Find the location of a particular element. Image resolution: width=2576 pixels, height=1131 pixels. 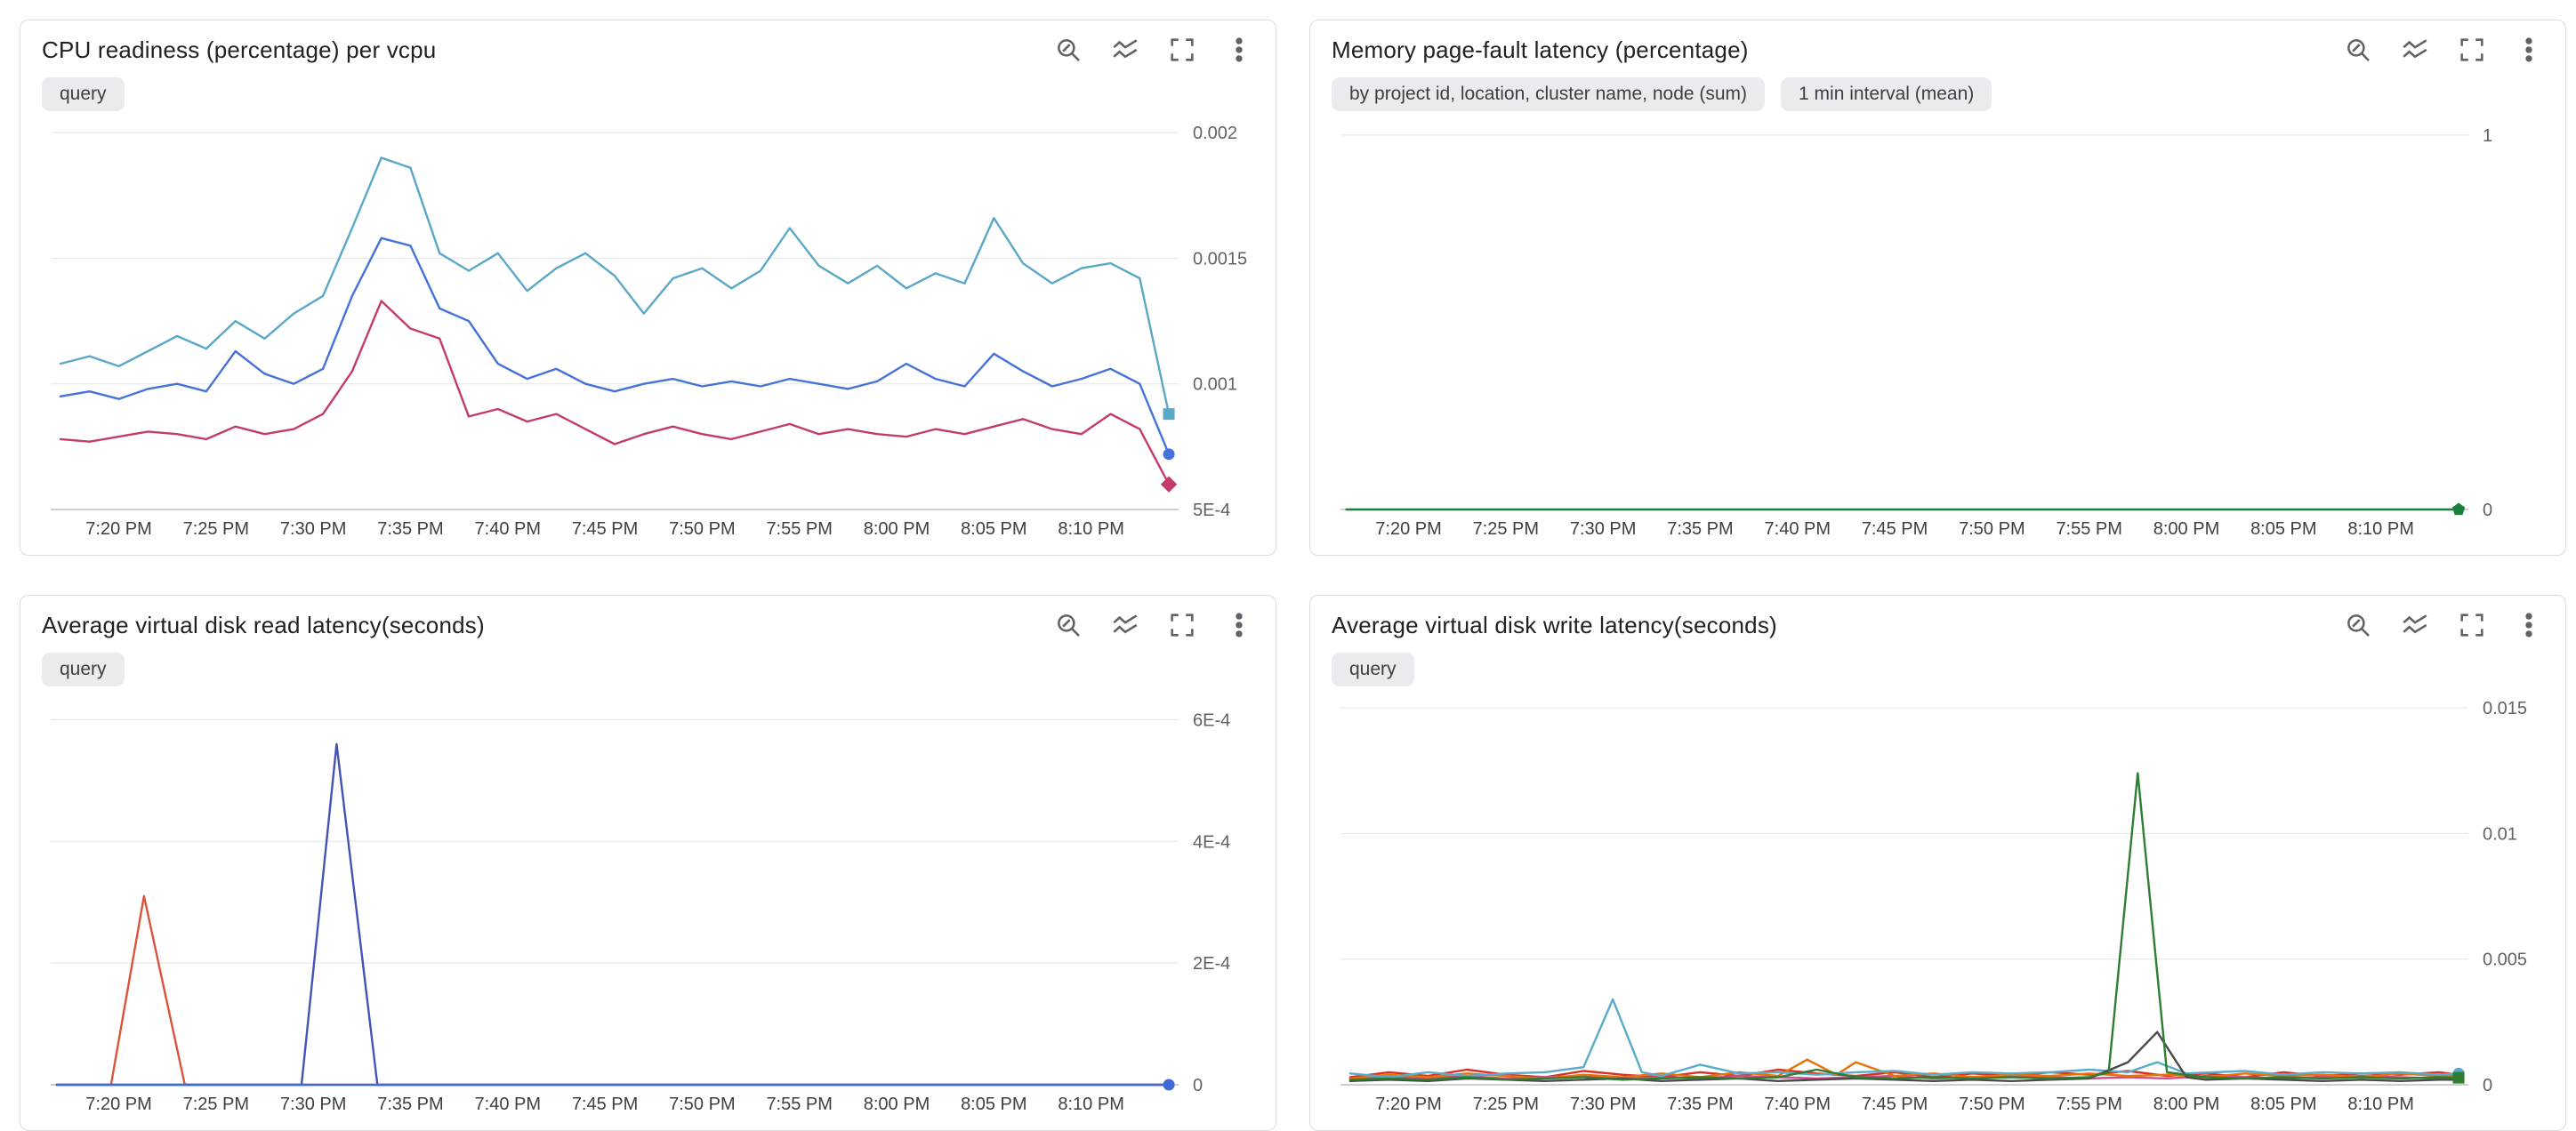

svg-text: 0.0015 is located at coordinates (1220, 259).